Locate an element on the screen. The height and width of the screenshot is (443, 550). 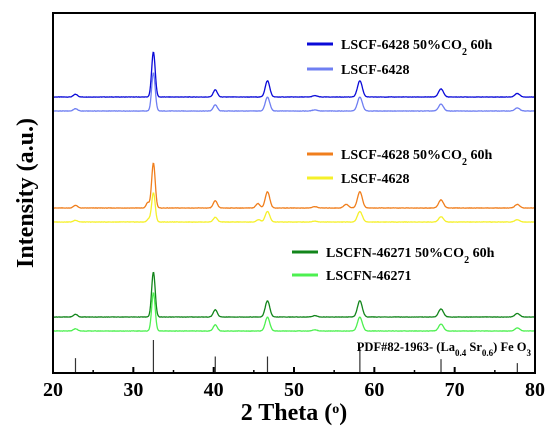
legend-label-1: LSCF-6428 50%CO2 60h is located at coordinates (416, 48).